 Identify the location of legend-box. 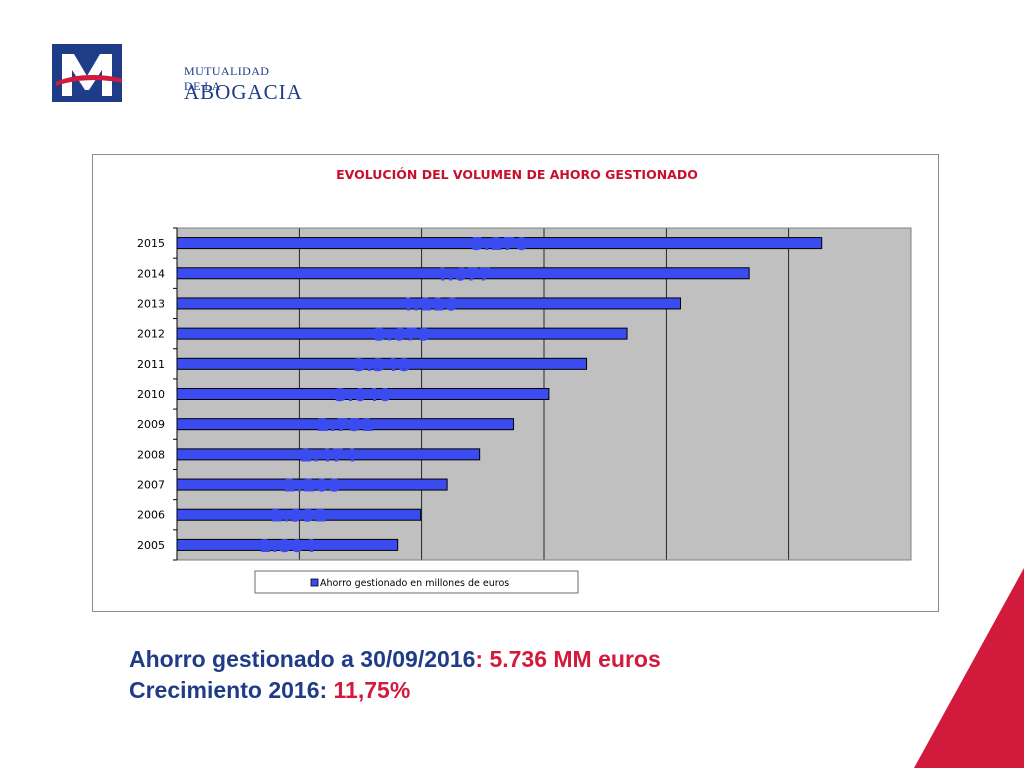
(416, 582).